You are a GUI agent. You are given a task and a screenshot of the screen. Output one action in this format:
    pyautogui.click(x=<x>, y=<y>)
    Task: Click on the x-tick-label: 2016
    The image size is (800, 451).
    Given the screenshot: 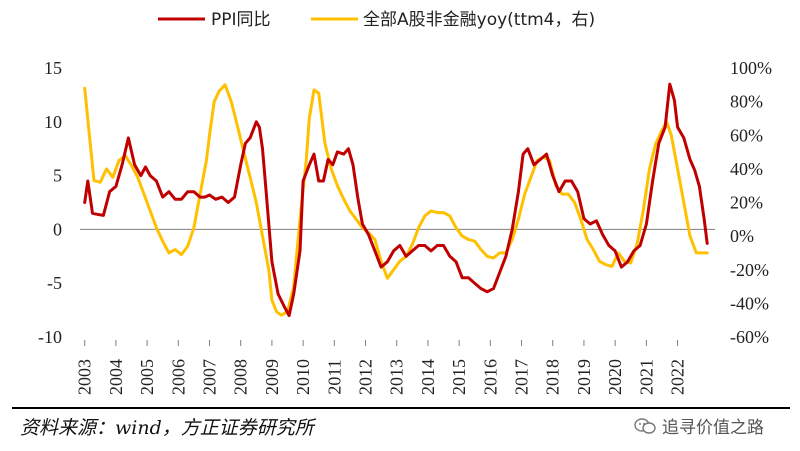 What is the action you would take?
    pyautogui.click(x=490, y=377)
    